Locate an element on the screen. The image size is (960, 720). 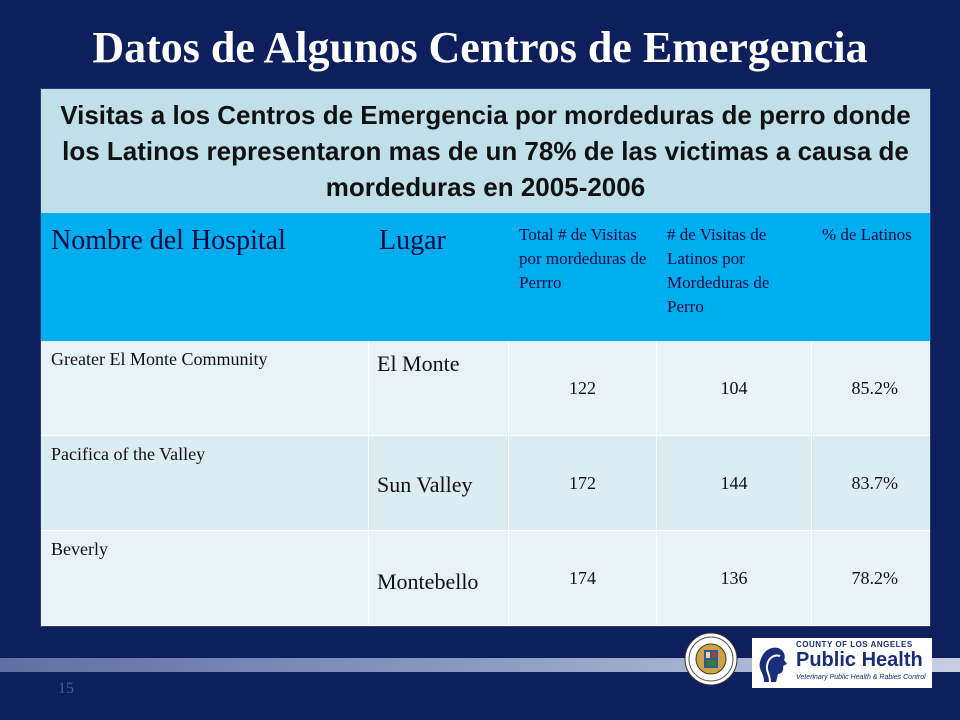
cell-hospital: Beverly is located at coordinates (205, 578).